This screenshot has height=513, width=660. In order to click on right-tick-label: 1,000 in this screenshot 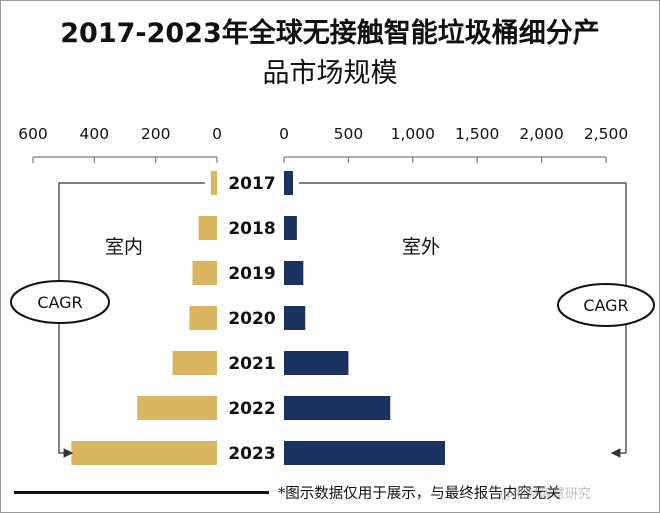, I will do `click(413, 134)`.